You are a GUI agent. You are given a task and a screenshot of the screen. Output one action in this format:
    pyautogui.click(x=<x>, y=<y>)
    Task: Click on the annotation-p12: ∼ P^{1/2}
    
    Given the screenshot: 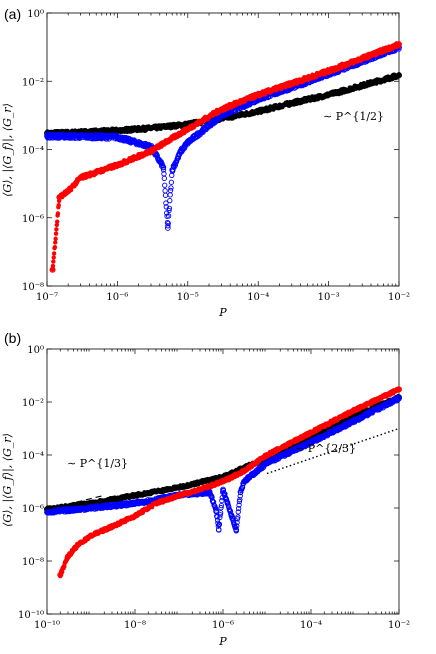 What is the action you would take?
    pyautogui.click(x=353, y=116)
    